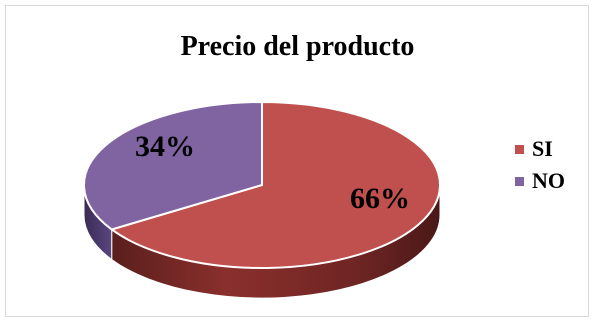 Image resolution: width=595 pixels, height=323 pixels. What do you see at coordinates (272, 172) in the screenshot?
I see `pie-data-labels: 66% 34%` at bounding box center [272, 172].